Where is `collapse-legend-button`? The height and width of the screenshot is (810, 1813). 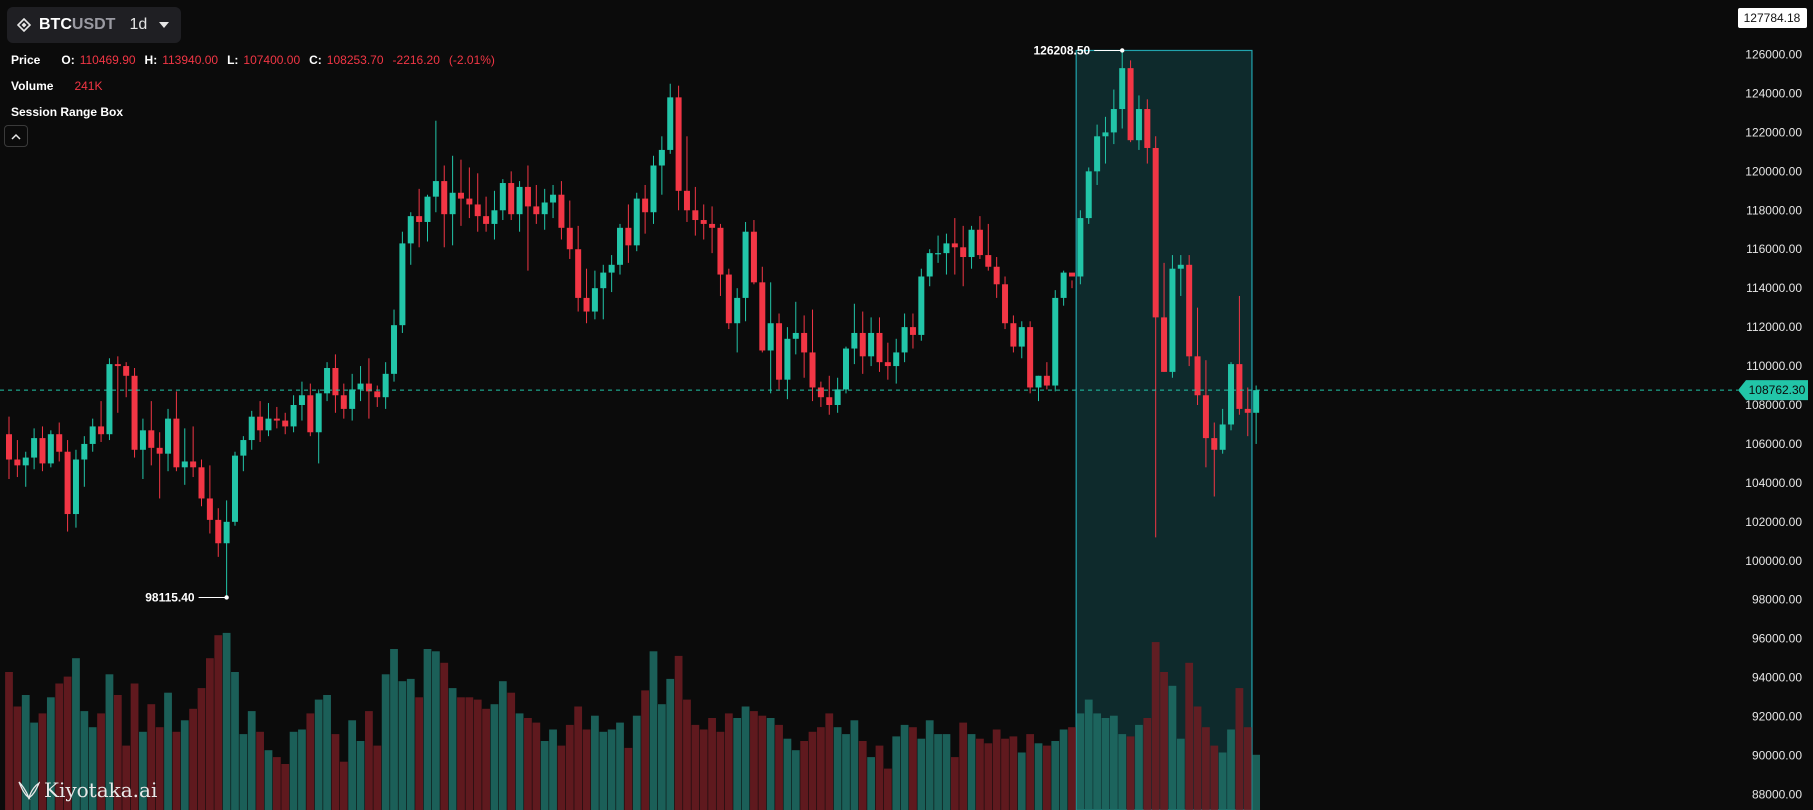 collapse-legend-button is located at coordinates (16, 136).